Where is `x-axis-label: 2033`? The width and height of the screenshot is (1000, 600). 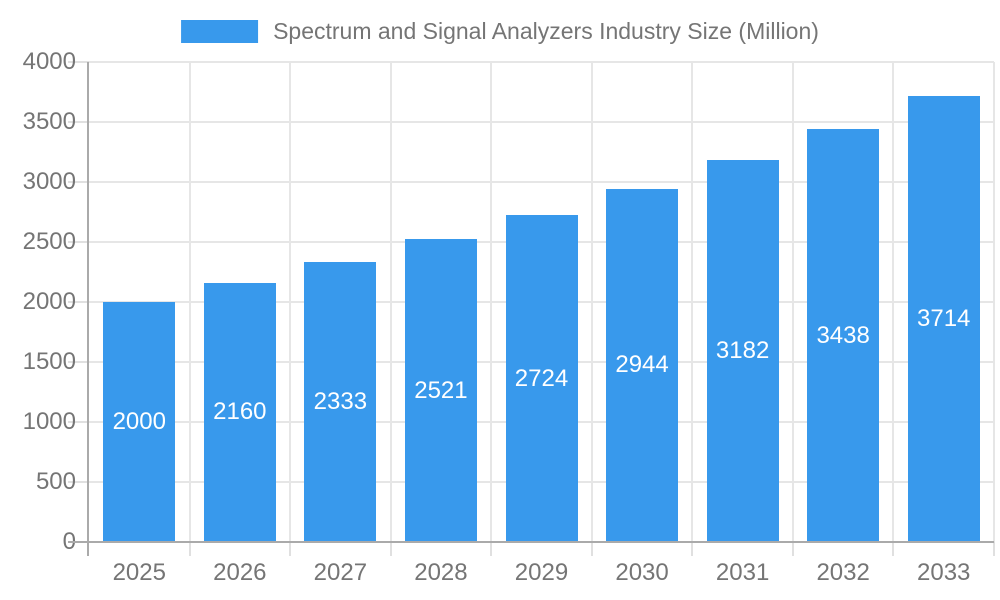 x-axis-label: 2033 is located at coordinates (944, 572).